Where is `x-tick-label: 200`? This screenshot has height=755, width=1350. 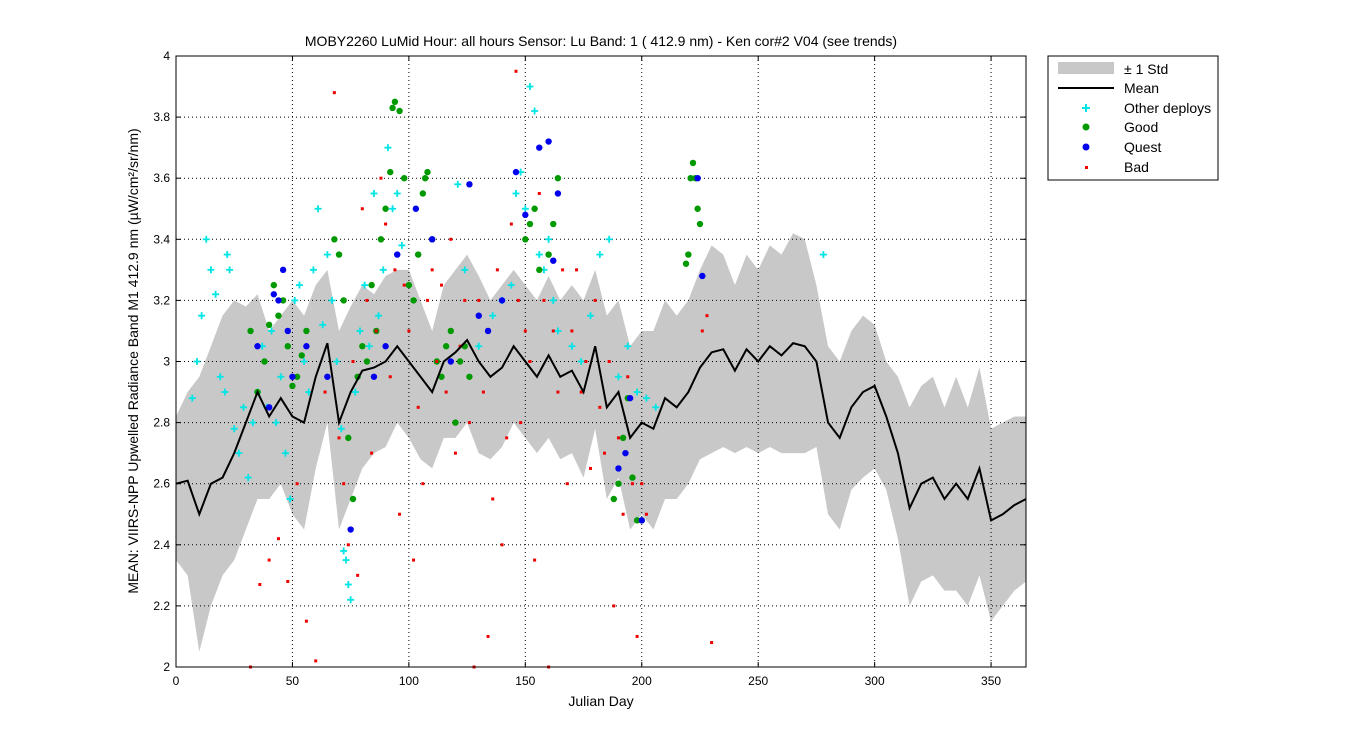 x-tick-label: 200 is located at coordinates (642, 681).